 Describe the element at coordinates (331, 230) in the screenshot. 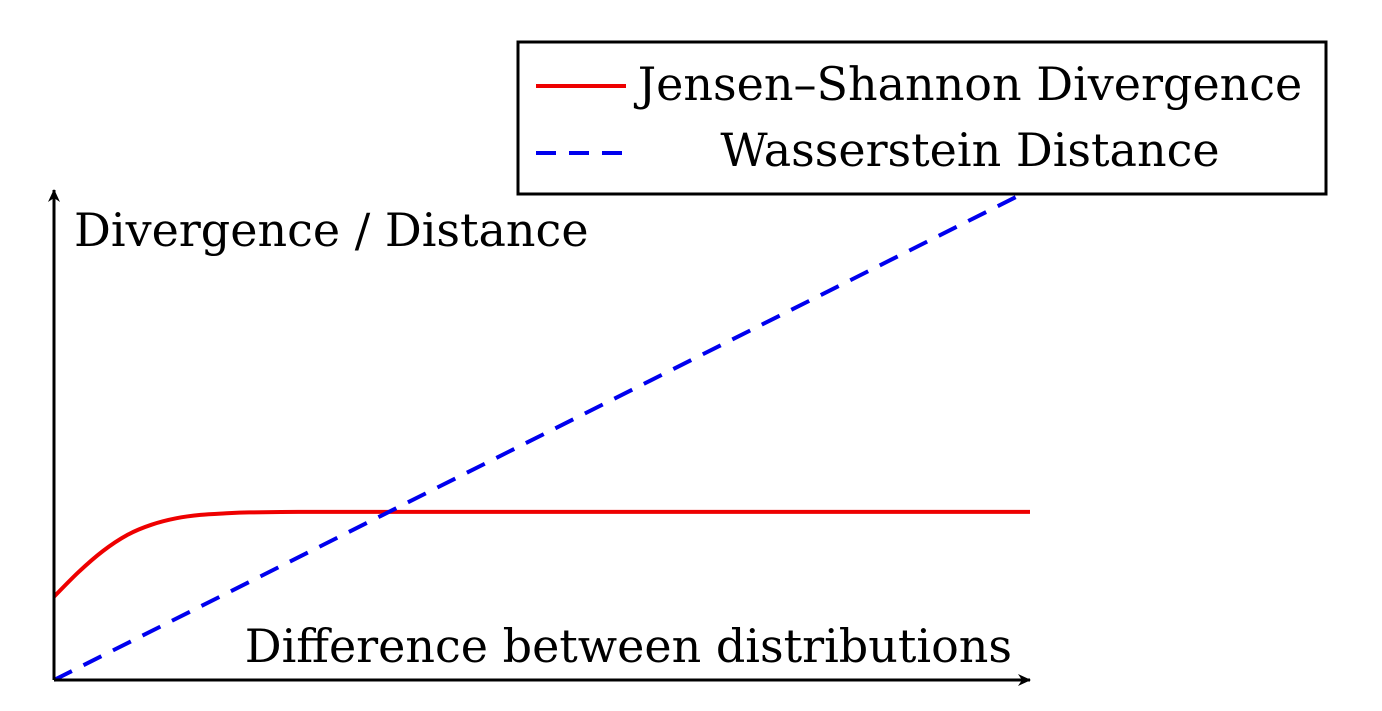

I see `y-axis-label: Divergence / Distance` at that location.